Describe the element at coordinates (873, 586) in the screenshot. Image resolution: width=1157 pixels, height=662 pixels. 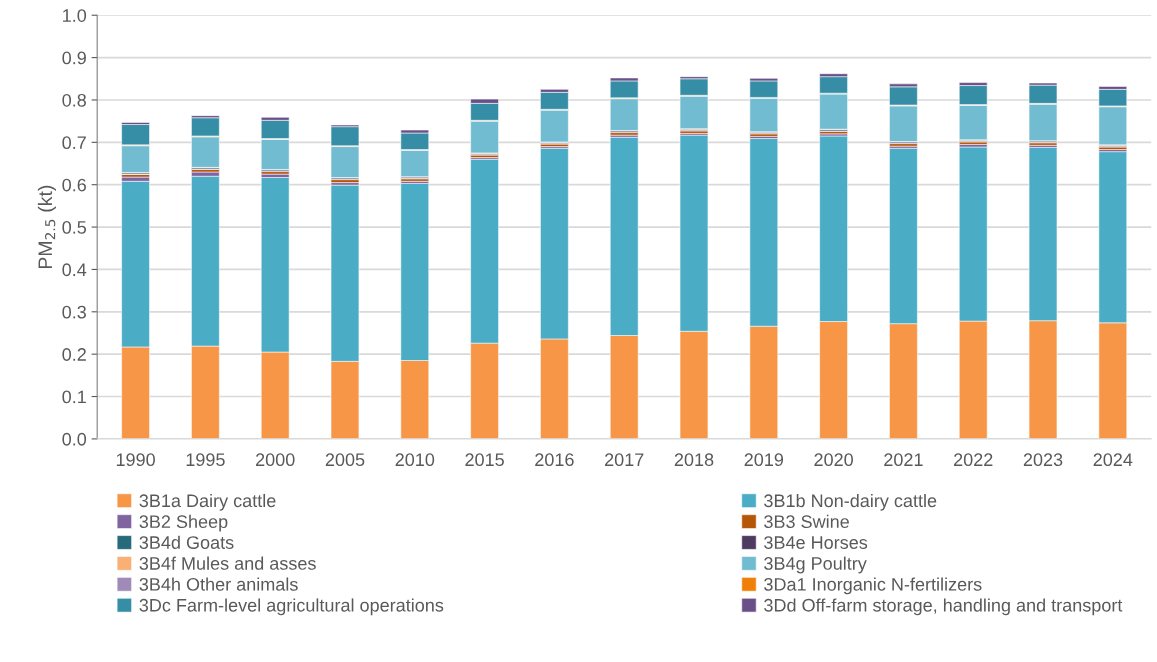
I see `legend-label: 3Da1 Inorganic N-fertilizers` at that location.